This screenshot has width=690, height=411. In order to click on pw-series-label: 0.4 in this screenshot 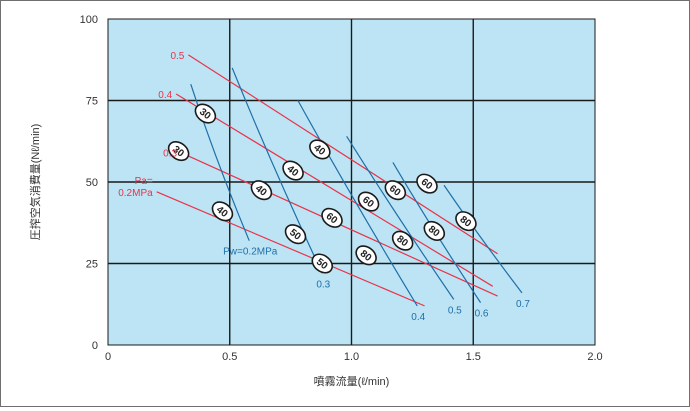, I will do `click(418, 317)`.